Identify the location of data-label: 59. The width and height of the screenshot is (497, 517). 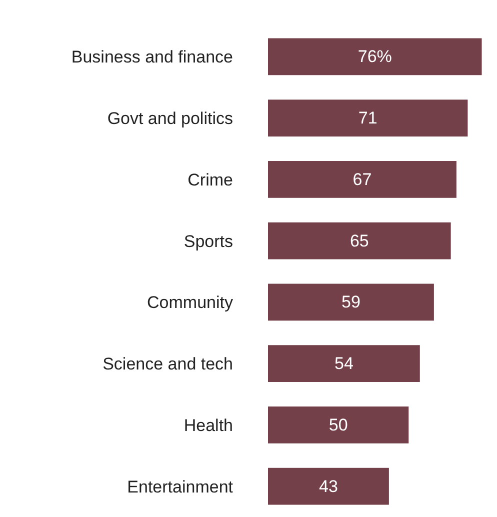
(351, 302).